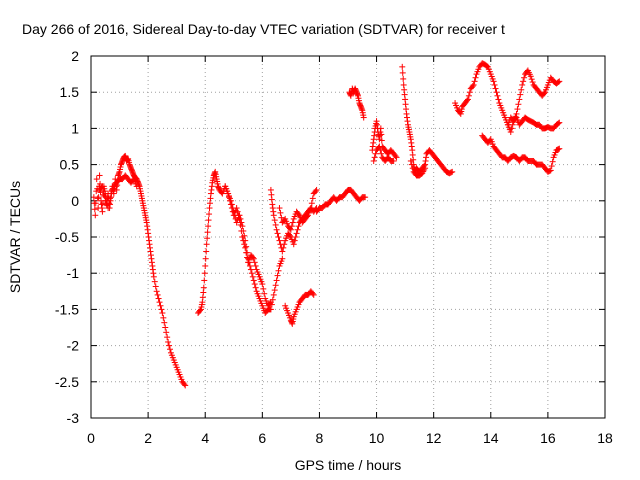 This screenshot has width=640, height=480. Describe the element at coordinates (73, 273) in the screenshot. I see `y-tick-label: -1` at that location.